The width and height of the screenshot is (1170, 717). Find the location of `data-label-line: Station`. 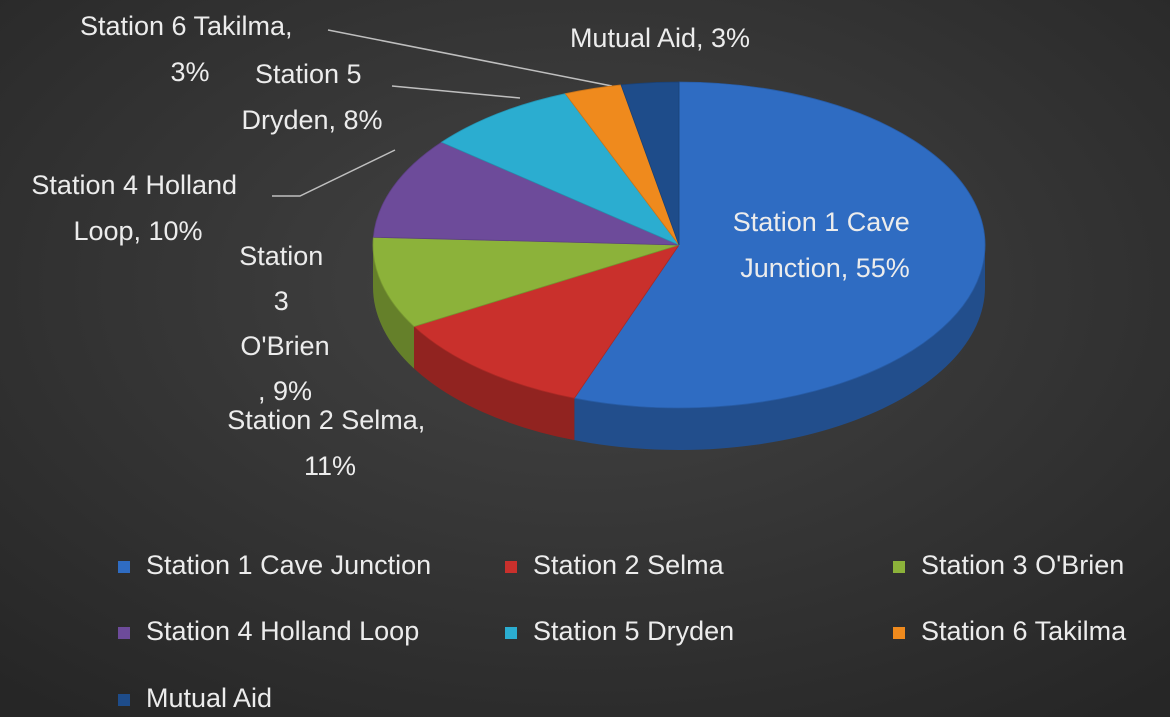

data-label-line: Station is located at coordinates (285, 256).